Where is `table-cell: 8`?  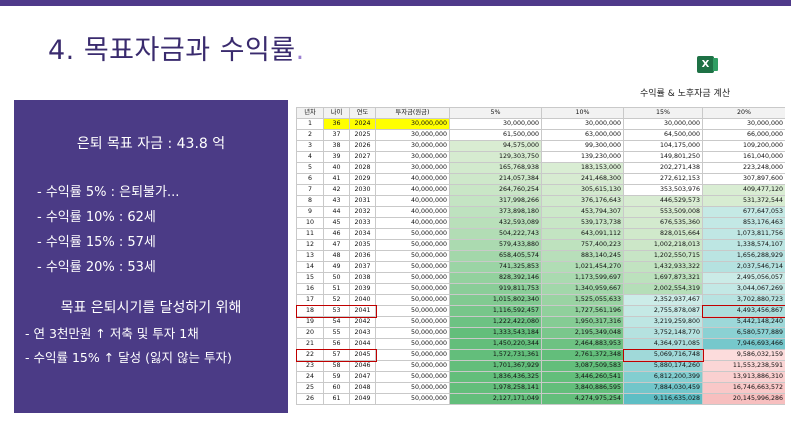 table-cell: 8 is located at coordinates (310, 201).